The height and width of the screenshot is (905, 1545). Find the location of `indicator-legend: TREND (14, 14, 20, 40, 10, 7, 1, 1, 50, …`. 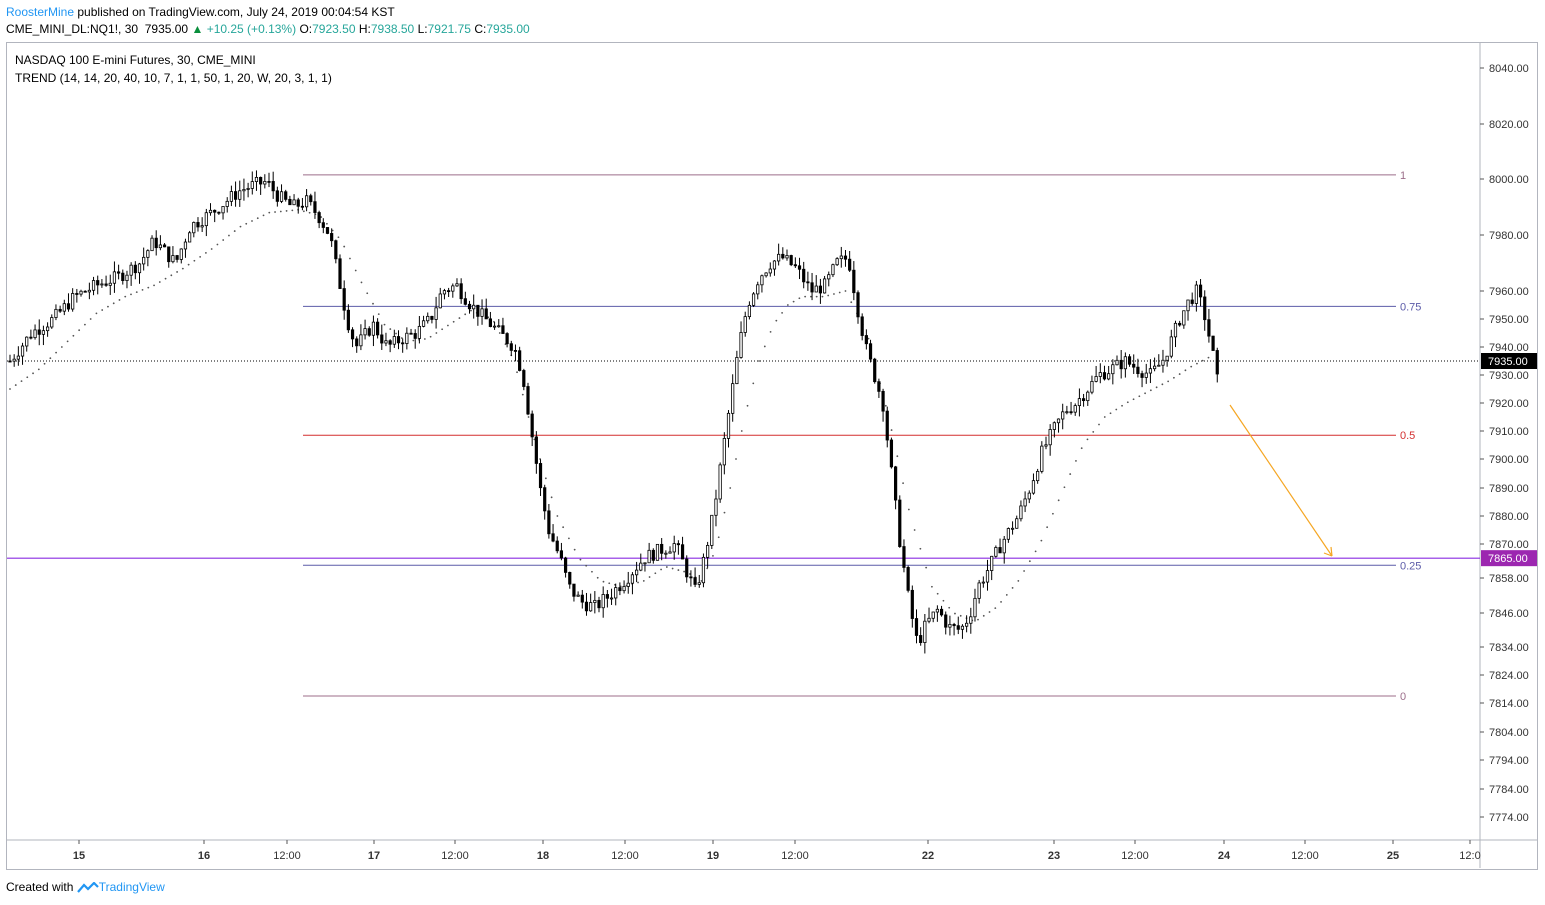

indicator-legend: TREND (14, 14, 20, 40, 10, 7, 1, 1, 50, … is located at coordinates (173, 78).